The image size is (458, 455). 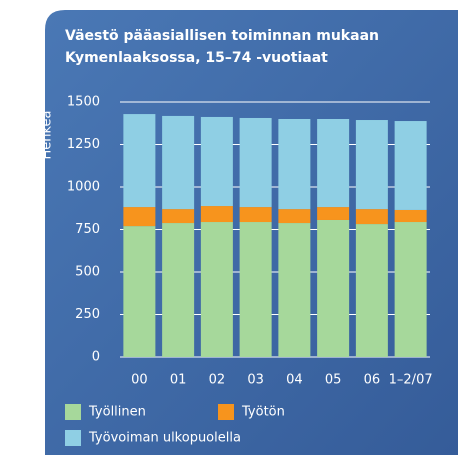 I want to click on x-tick-label: 02, so click(x=217, y=380).